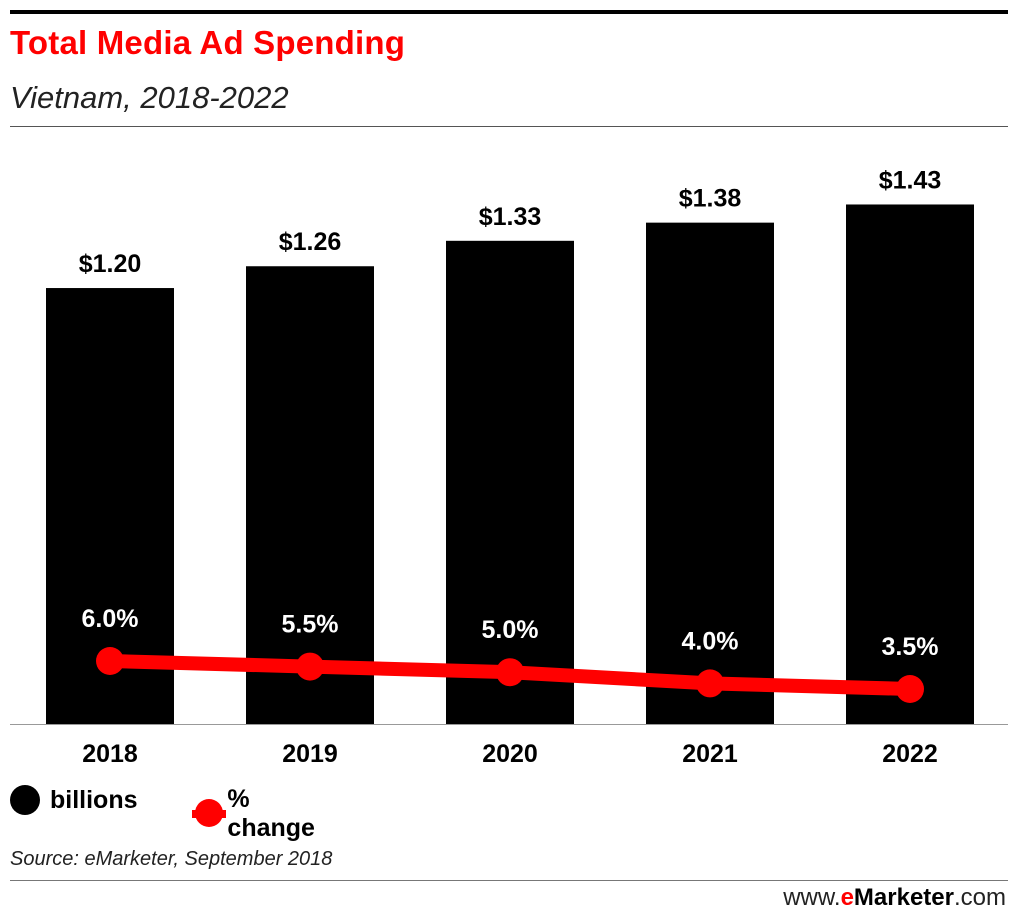 This screenshot has height=920, width=1020. What do you see at coordinates (310, 666) in the screenshot?
I see `point-change-2019` at bounding box center [310, 666].